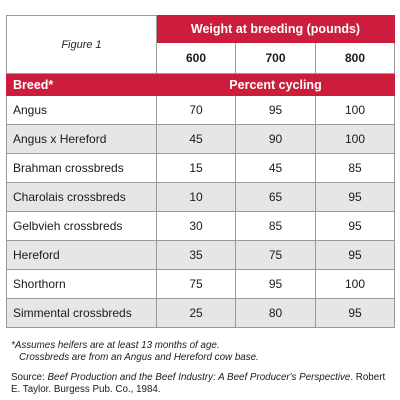 Image resolution: width=400 pixels, height=400 pixels. I want to click on breed-header: Breed*, so click(81, 84).